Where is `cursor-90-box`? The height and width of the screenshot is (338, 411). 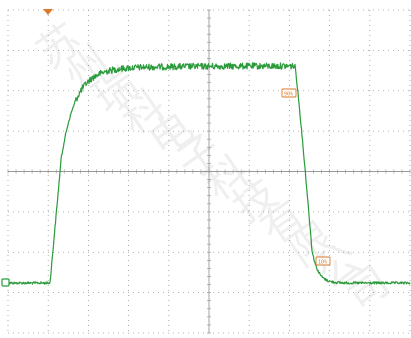
cursor-90-box is located at coordinates (289, 93).